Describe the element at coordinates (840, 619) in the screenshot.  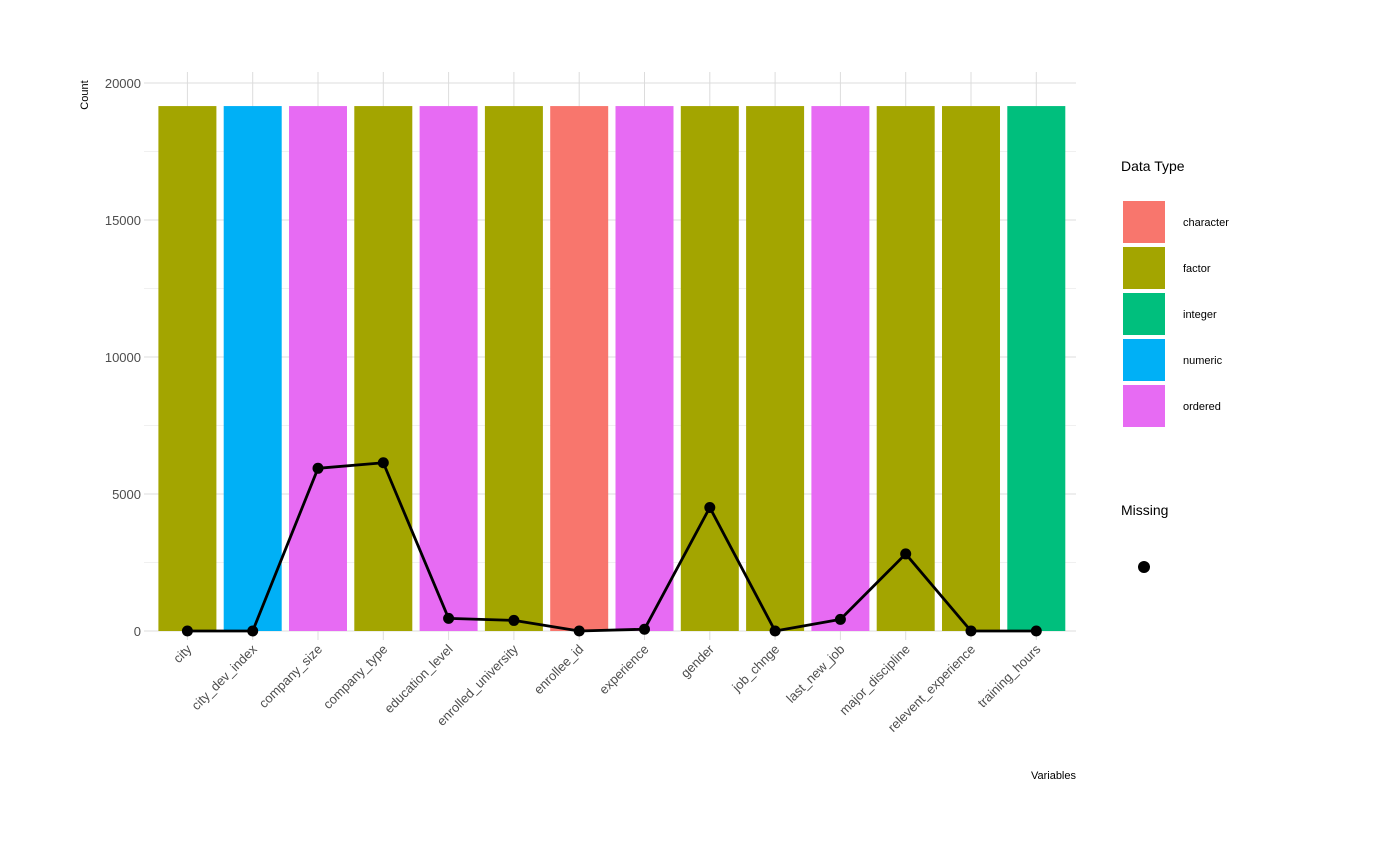
I see `missing-point-last_new_job` at that location.